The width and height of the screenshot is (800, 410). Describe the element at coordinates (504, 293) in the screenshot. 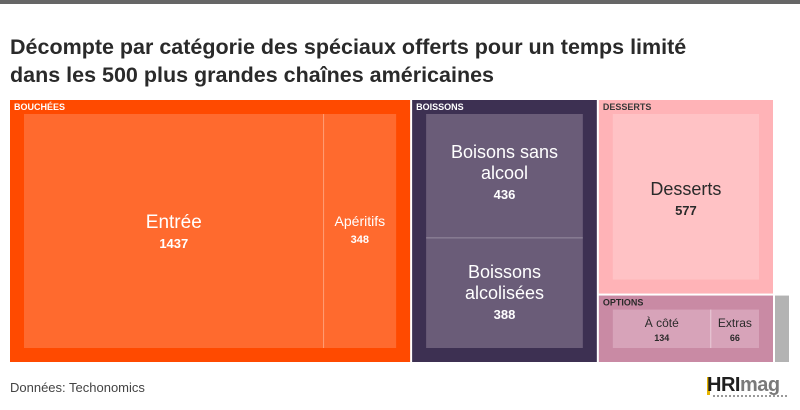

I see `tile-label-alcolisees-2: alcolisées` at that location.